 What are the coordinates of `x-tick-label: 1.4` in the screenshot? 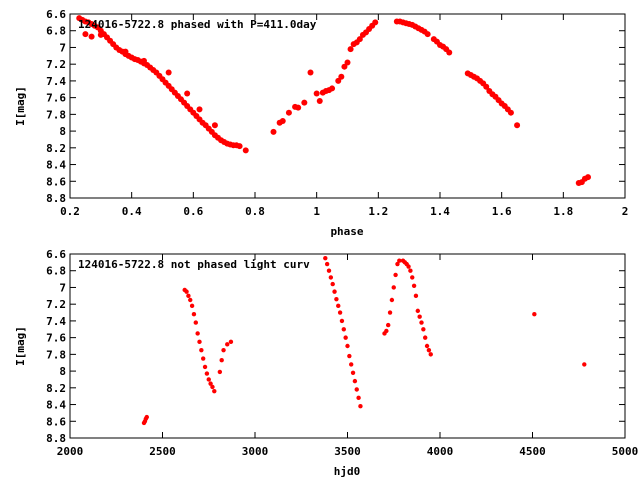 It's located at (440, 211).